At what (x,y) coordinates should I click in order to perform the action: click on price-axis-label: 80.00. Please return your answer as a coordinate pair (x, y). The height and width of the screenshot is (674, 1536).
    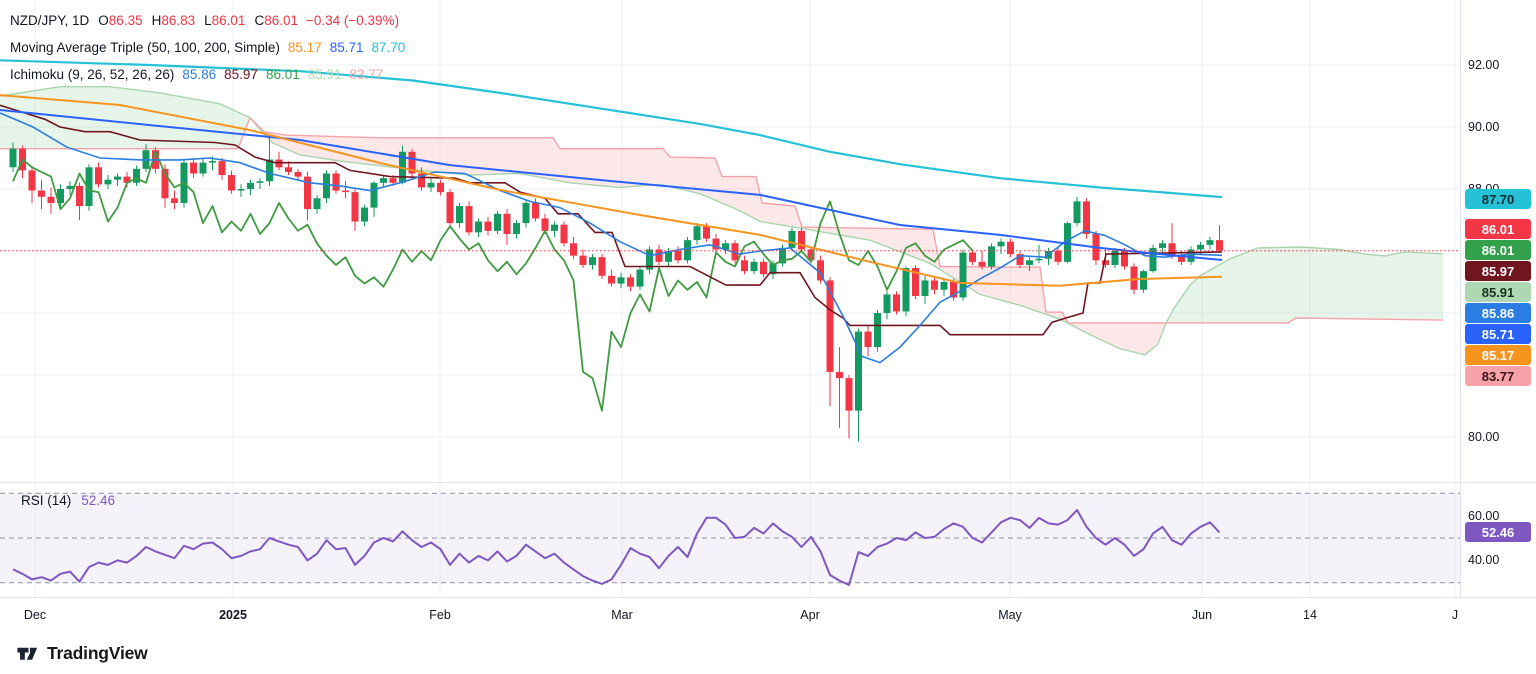
    Looking at the image, I should click on (1484, 437).